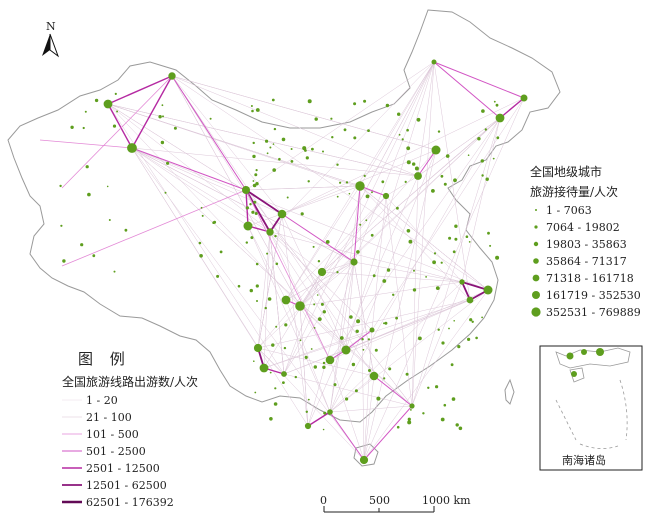 The image size is (650, 531). Describe the element at coordinates (51, 26) in the screenshot. I see `svg-text: N` at that location.